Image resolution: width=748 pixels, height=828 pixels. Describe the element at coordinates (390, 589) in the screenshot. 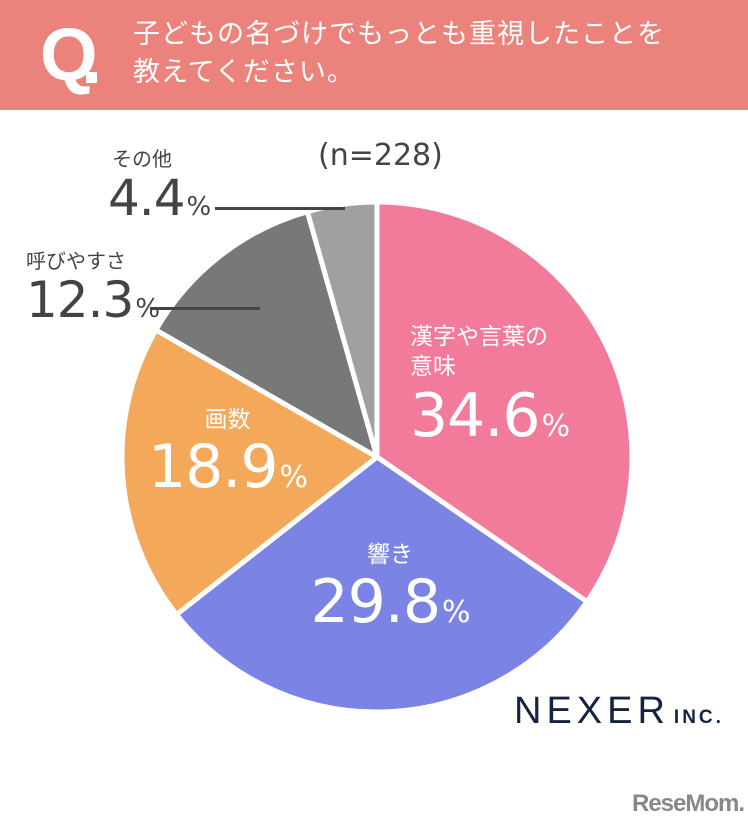

I see `label-hibiki: 響き 29.8%` at that location.